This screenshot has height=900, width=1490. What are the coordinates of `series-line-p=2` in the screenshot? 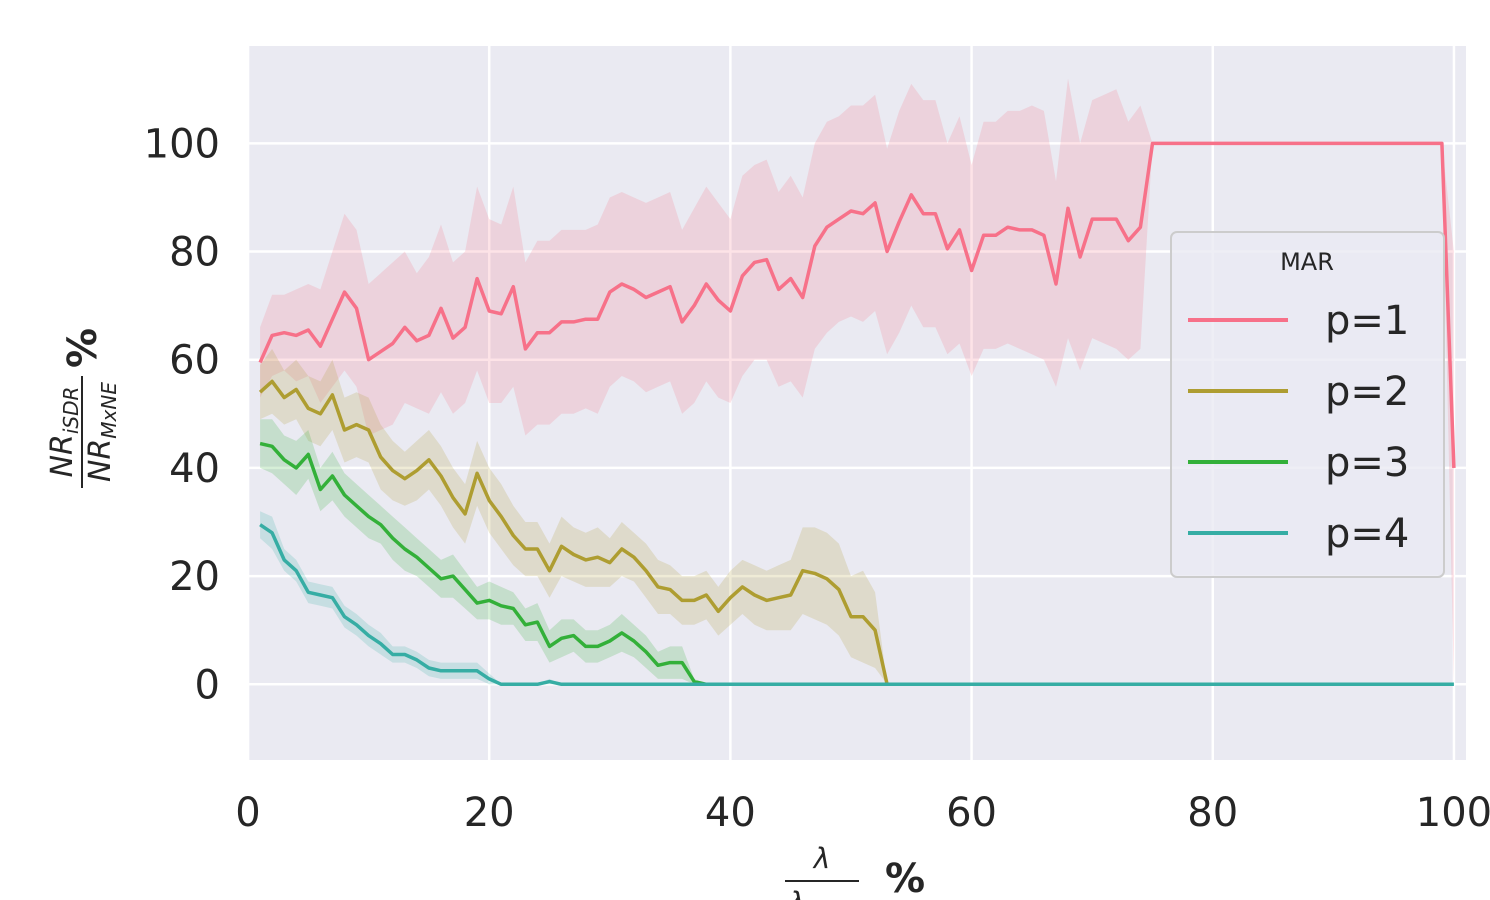 It's located at (573, 532).